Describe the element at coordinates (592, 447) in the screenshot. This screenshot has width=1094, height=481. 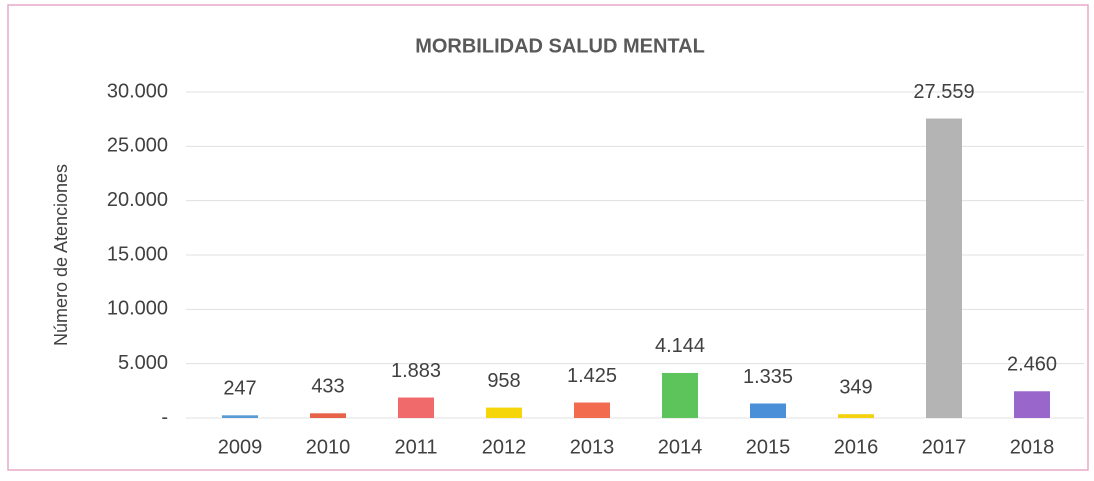
I see `x-tick-label: 2013` at that location.